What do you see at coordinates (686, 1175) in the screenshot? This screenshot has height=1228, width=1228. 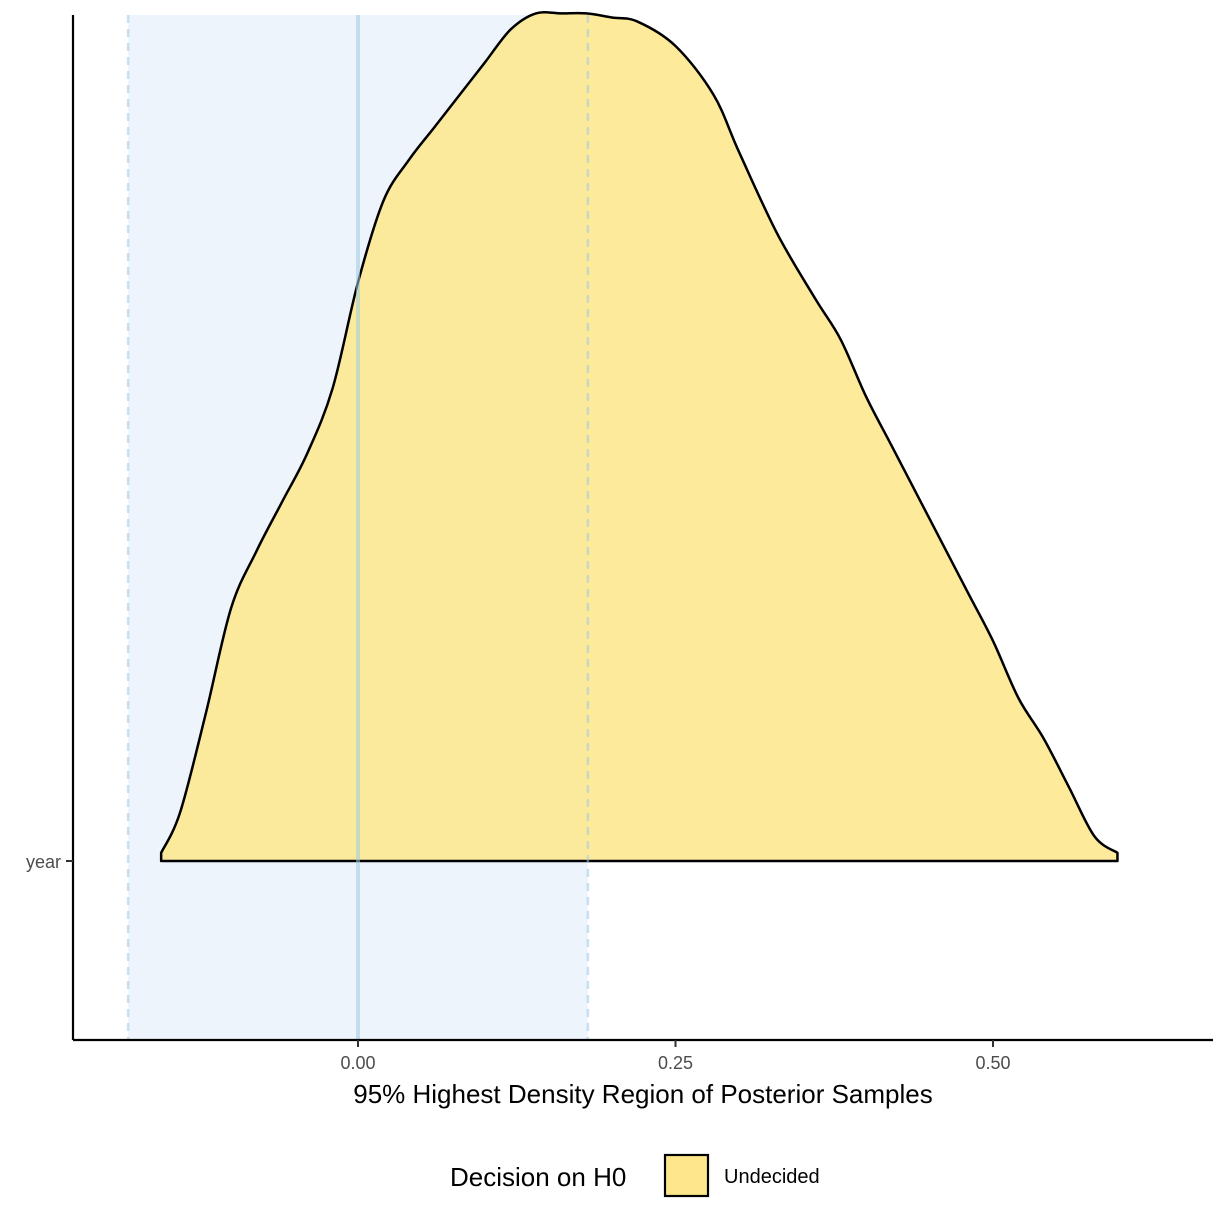 I see `legend-key-undecided` at bounding box center [686, 1175].